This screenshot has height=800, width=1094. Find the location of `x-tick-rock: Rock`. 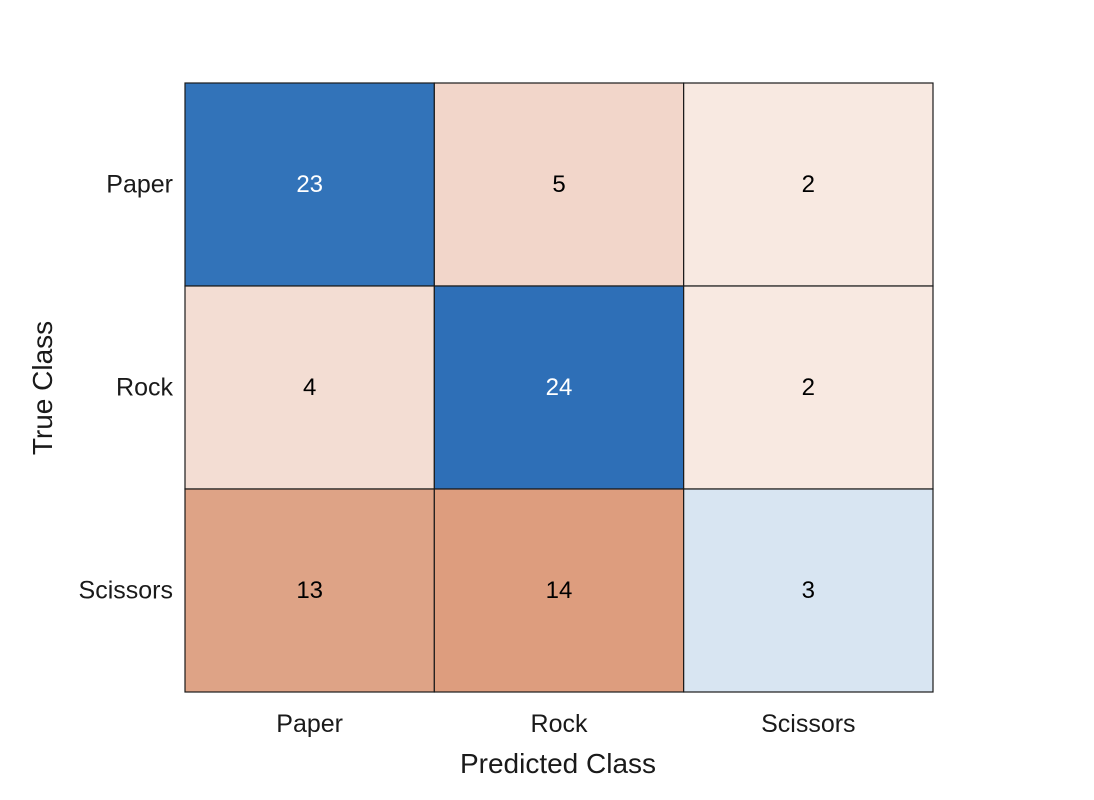

x-tick-rock: Rock is located at coordinates (559, 724).